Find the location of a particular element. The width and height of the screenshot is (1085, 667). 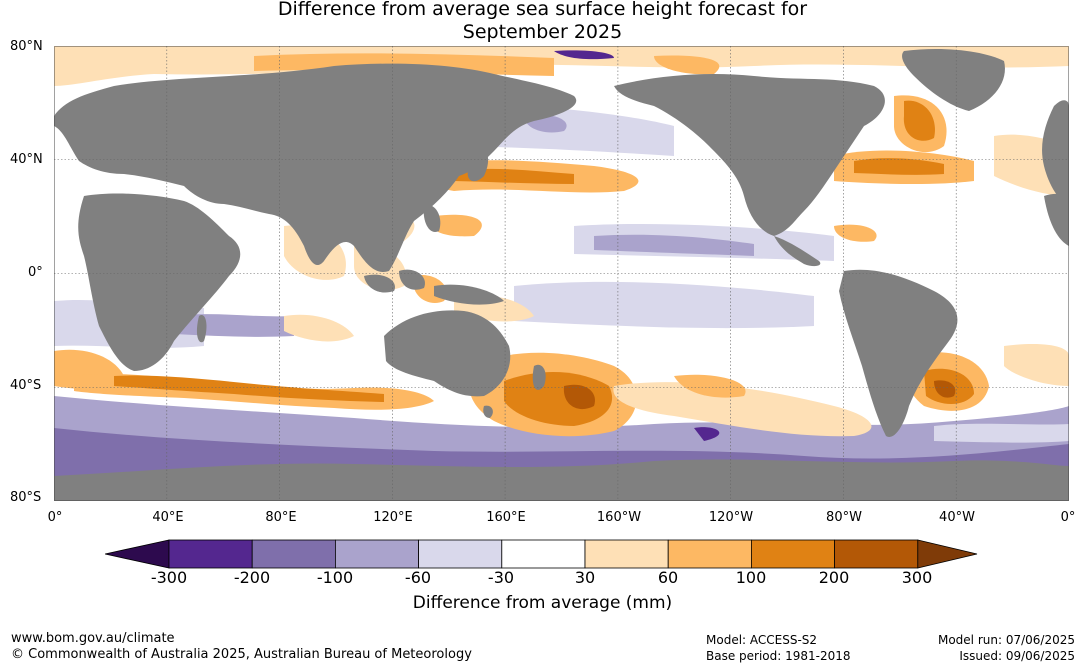

lon-label-0-left: 0° is located at coordinates (55, 517).